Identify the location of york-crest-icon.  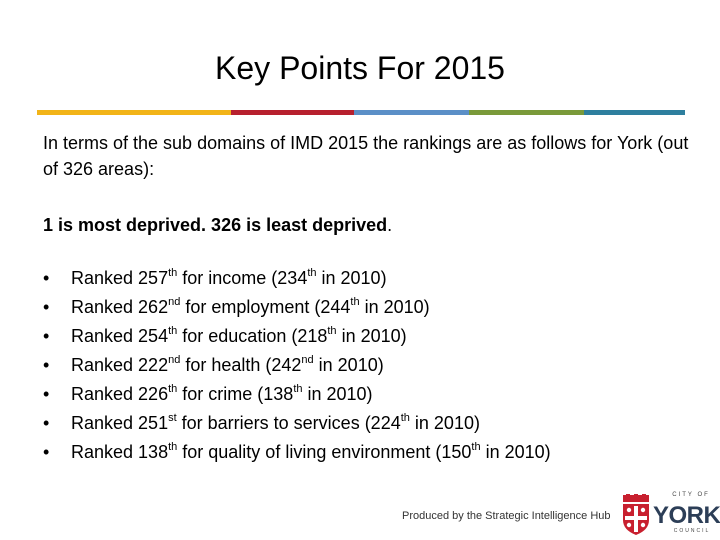
(636, 514).